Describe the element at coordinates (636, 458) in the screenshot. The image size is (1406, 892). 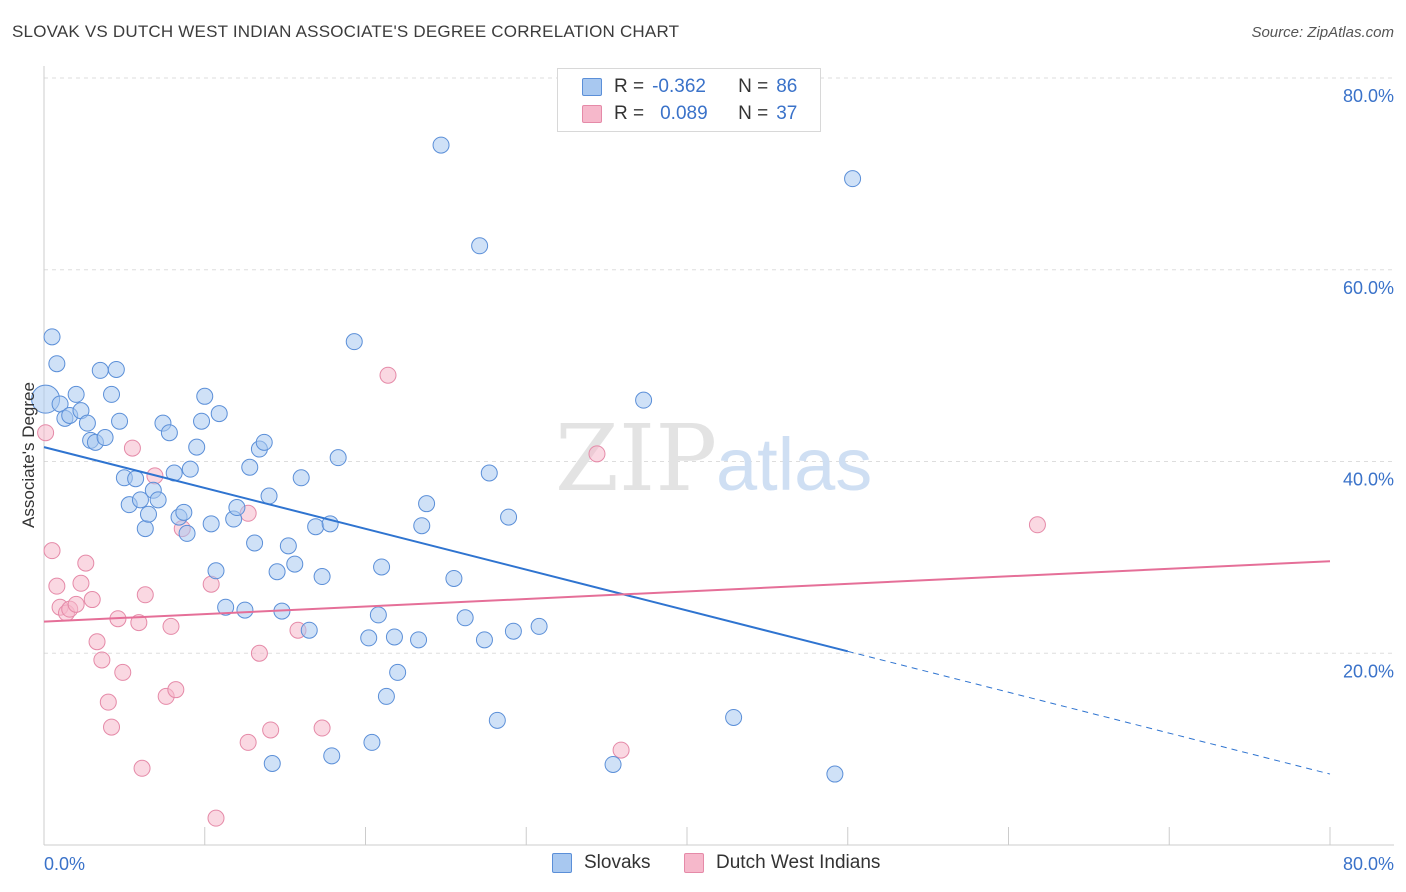
I see `watermark-zip: ZIP` at that location.